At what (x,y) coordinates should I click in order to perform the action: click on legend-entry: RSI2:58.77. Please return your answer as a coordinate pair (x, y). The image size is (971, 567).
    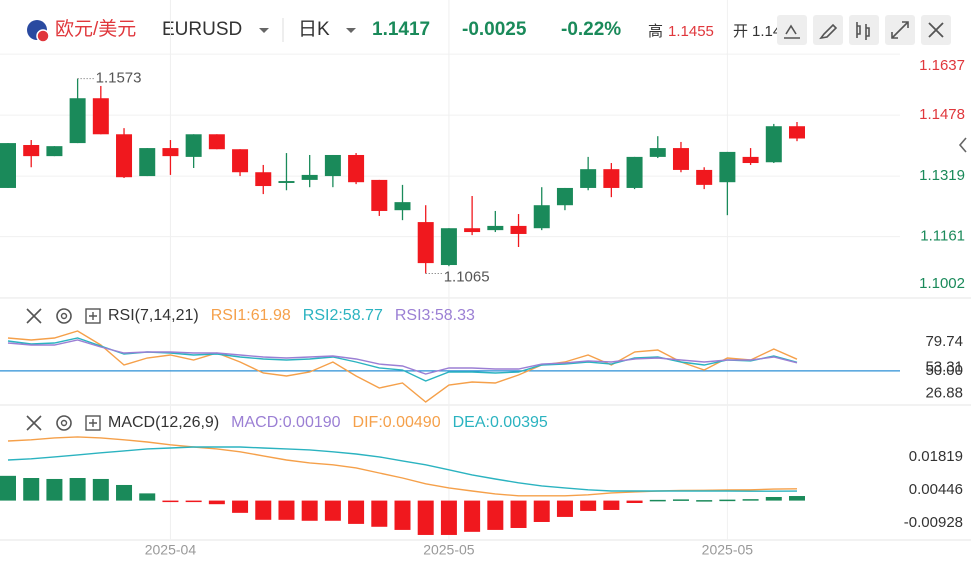
    Looking at the image, I should click on (343, 315).